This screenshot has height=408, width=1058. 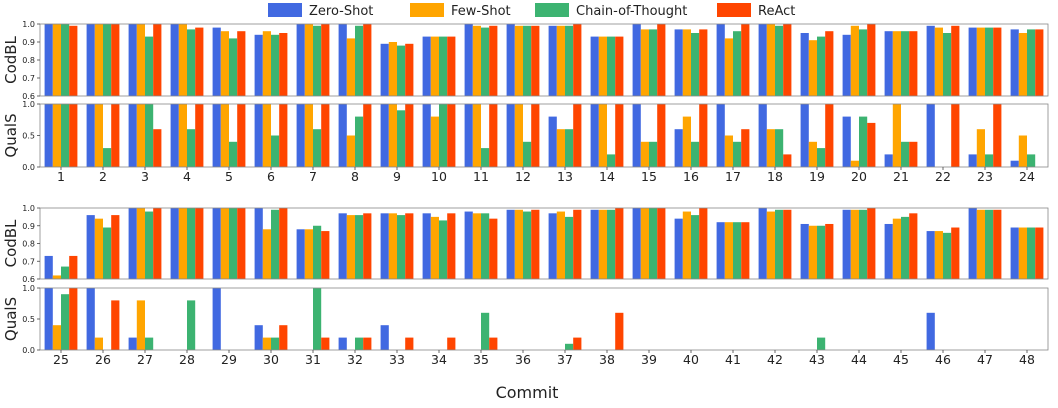 I want to click on x-tick-label: 7, so click(x=313, y=176).